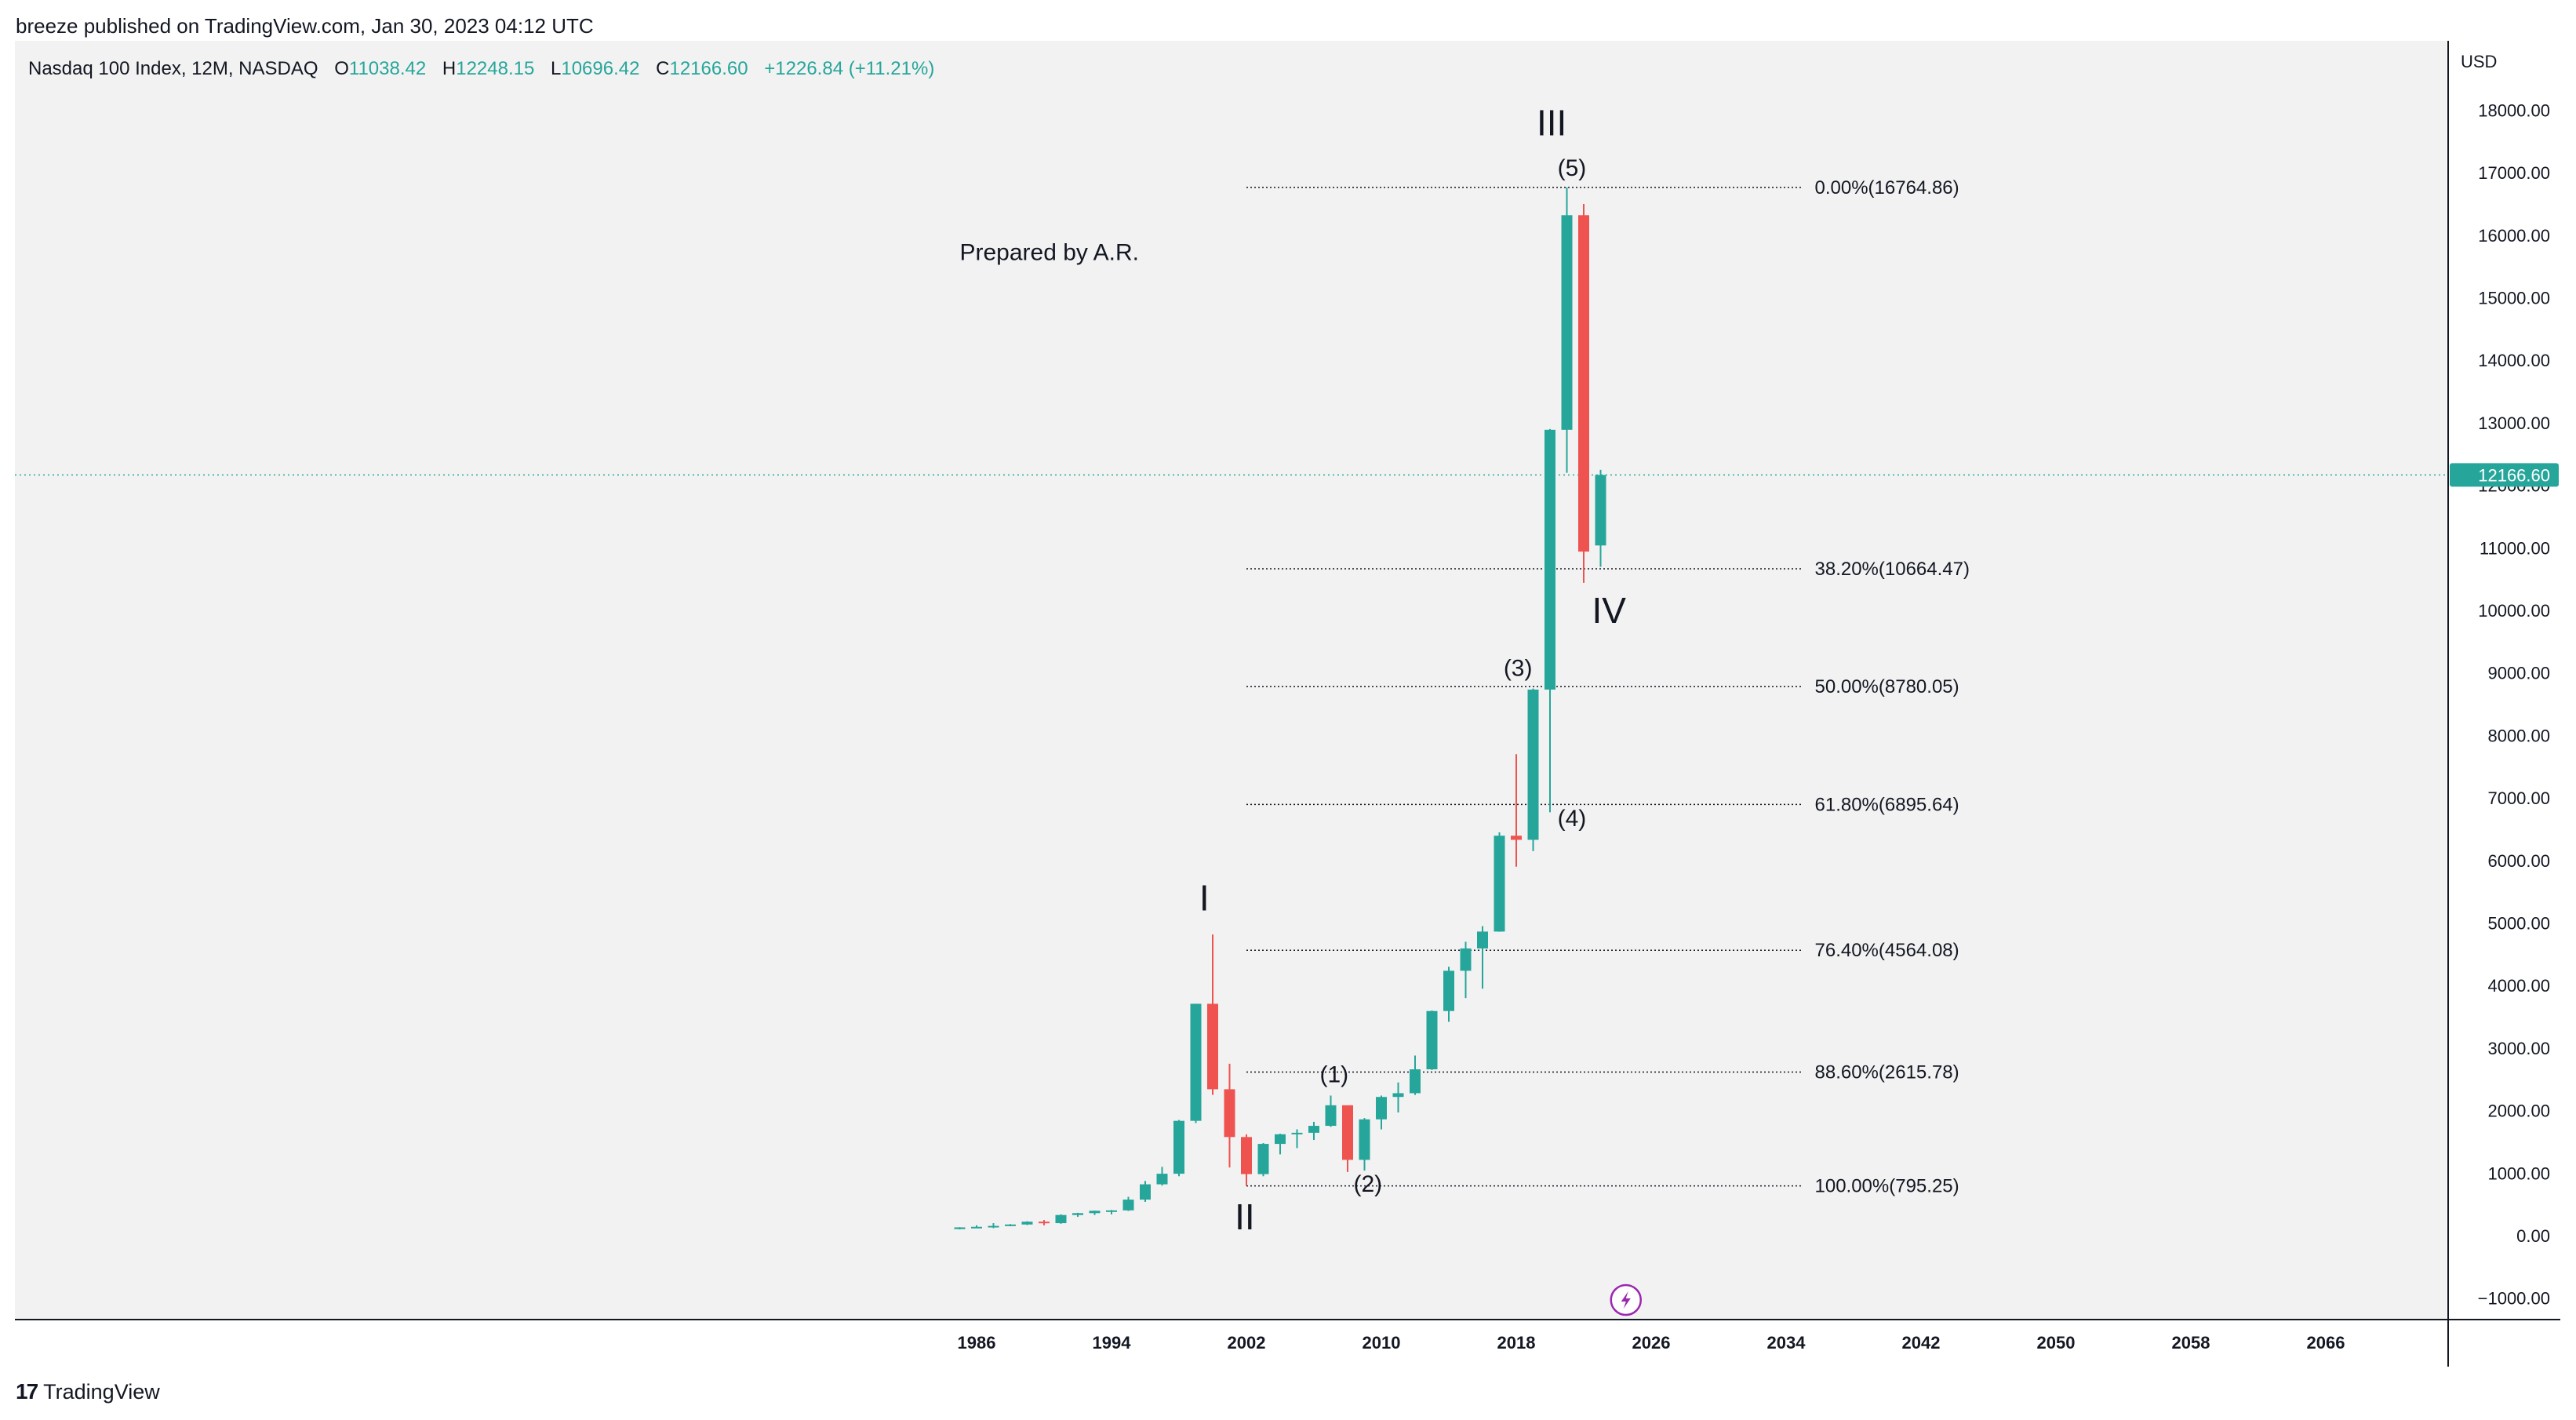 Image resolution: width=2576 pixels, height=1420 pixels. I want to click on wave-label: II, so click(1245, 1216).